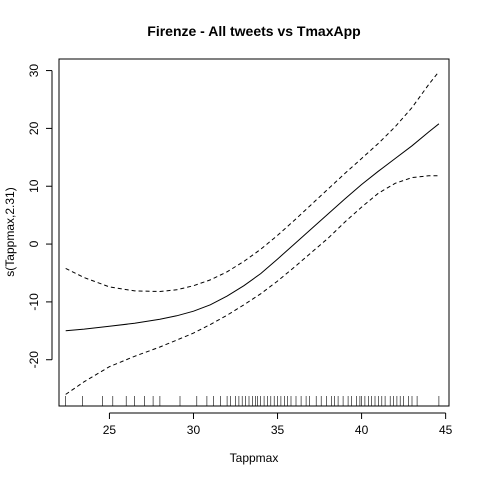 The image size is (480, 480). Describe the element at coordinates (34, 360) in the screenshot. I see `y-tick-label: -20` at that location.